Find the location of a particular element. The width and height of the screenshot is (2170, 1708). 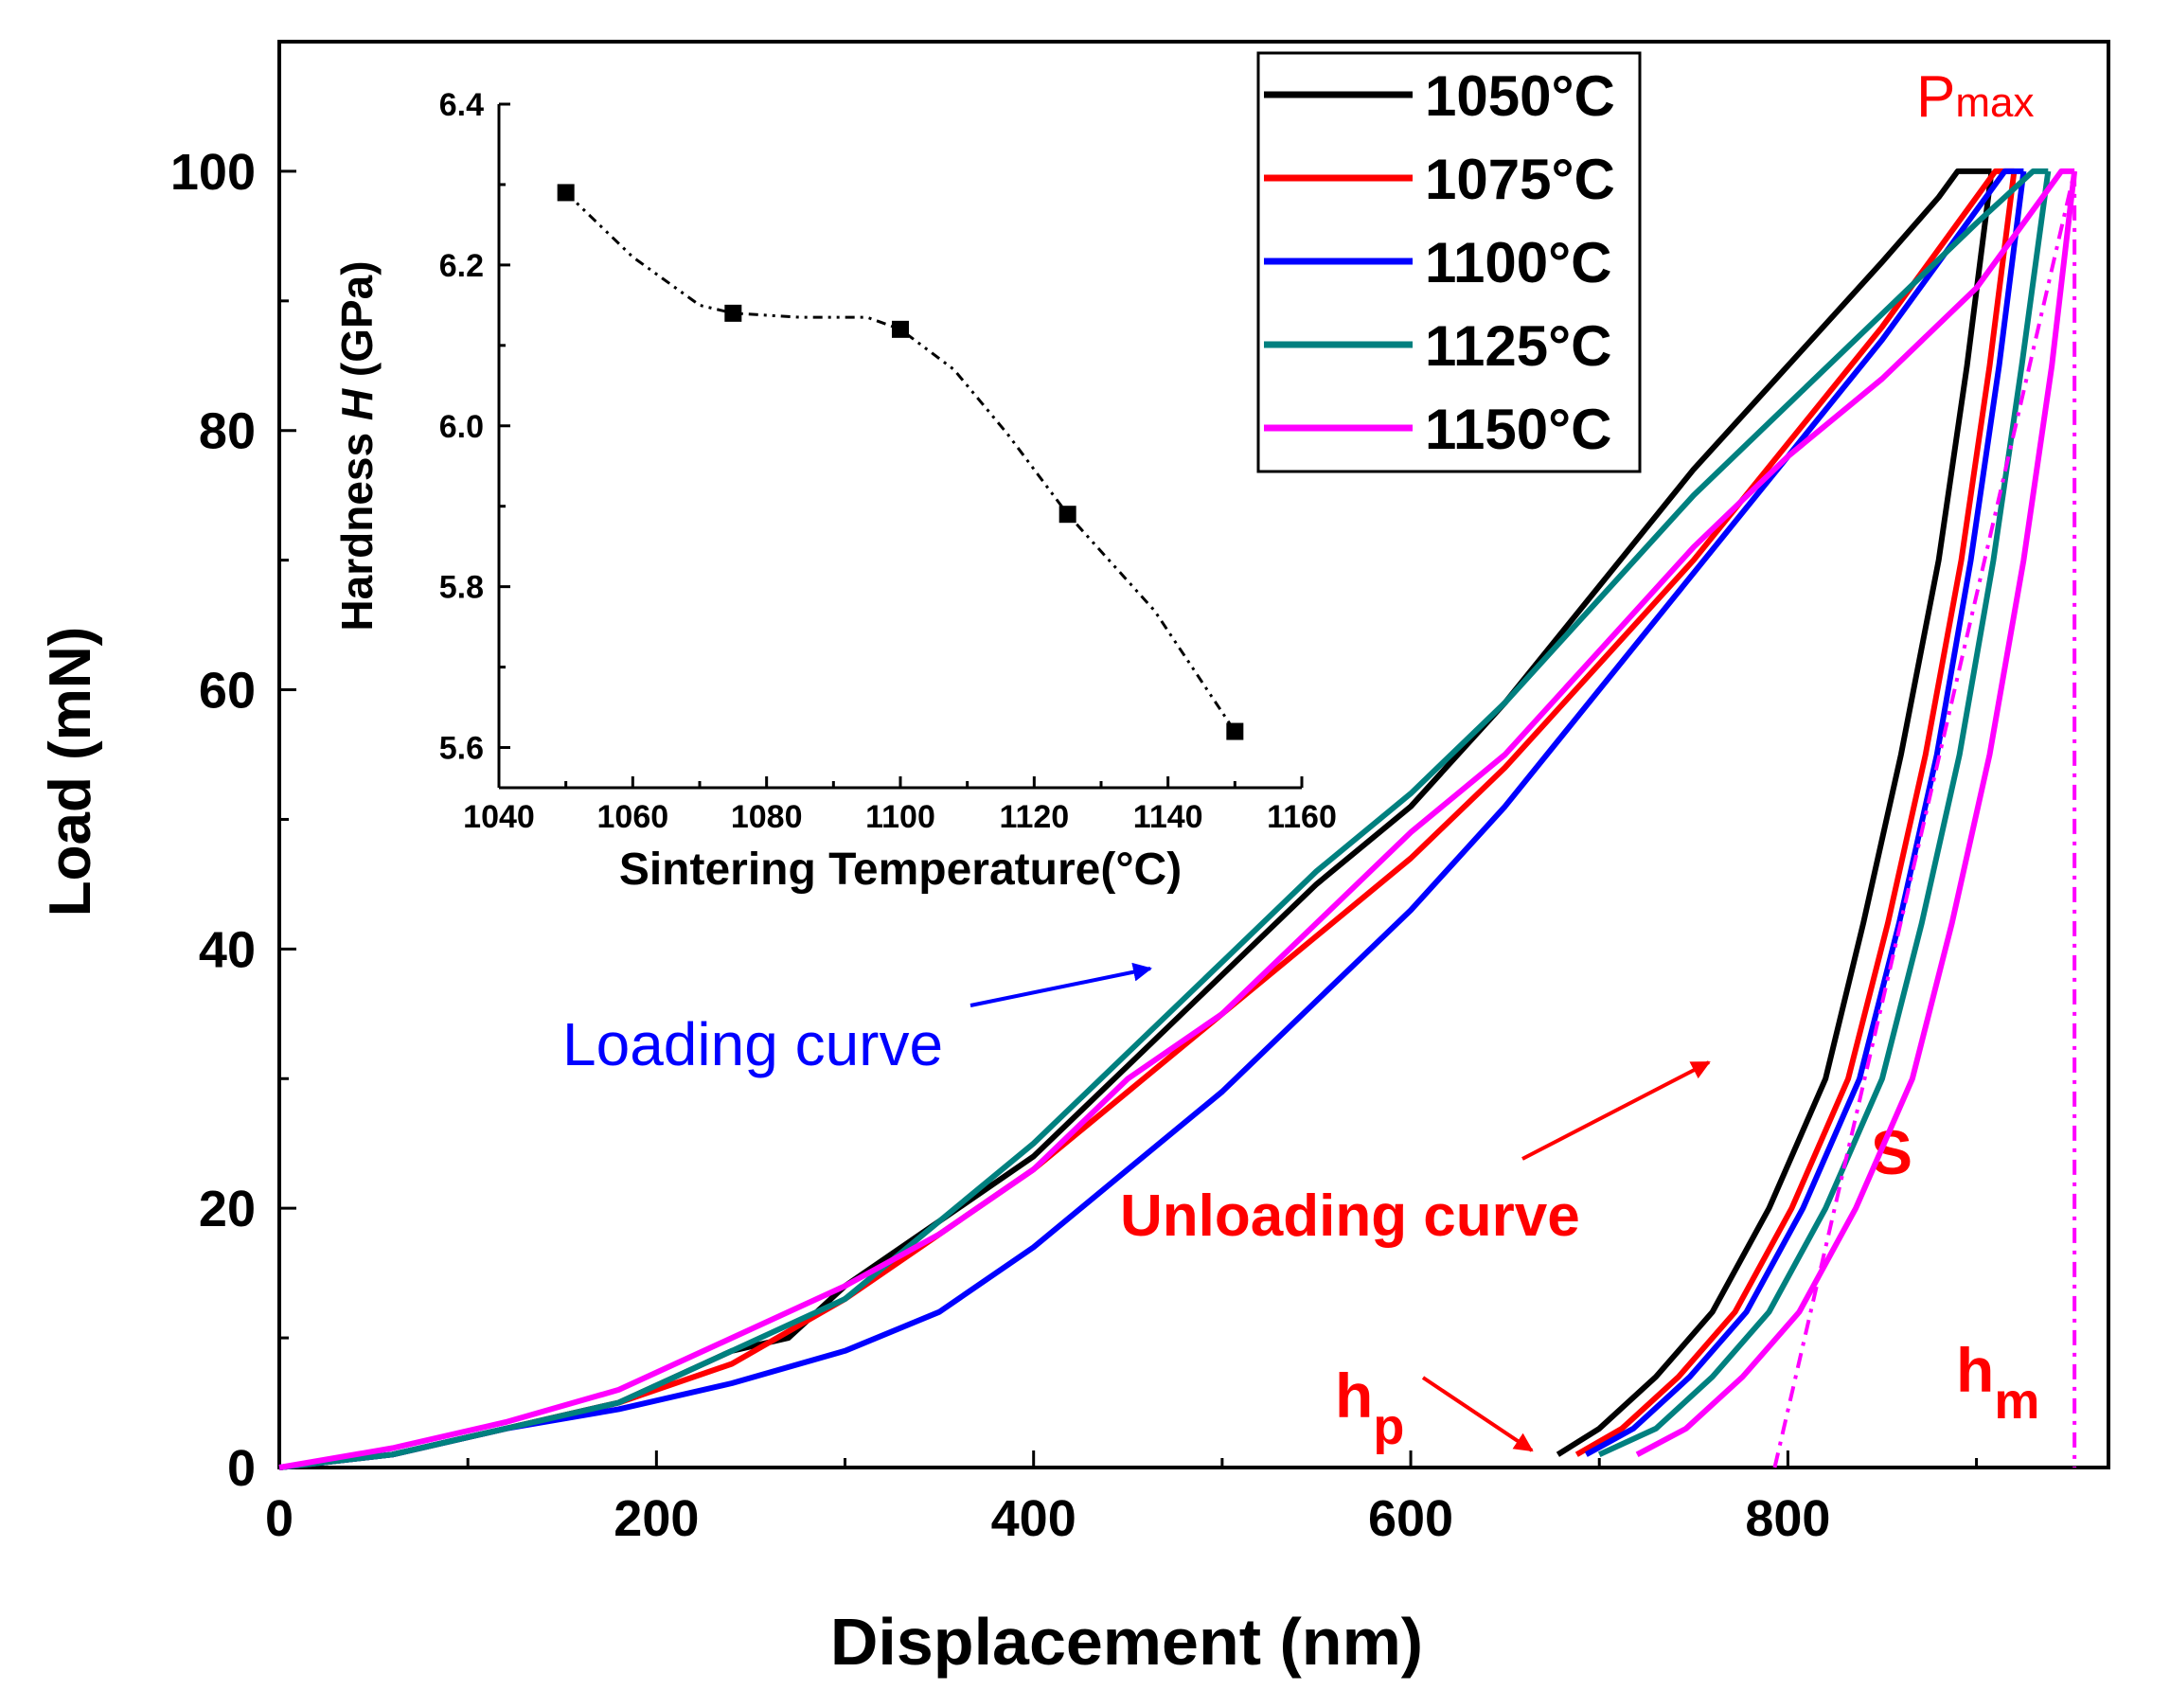

inset-x-tick-label: 1060 is located at coordinates (633, 817).